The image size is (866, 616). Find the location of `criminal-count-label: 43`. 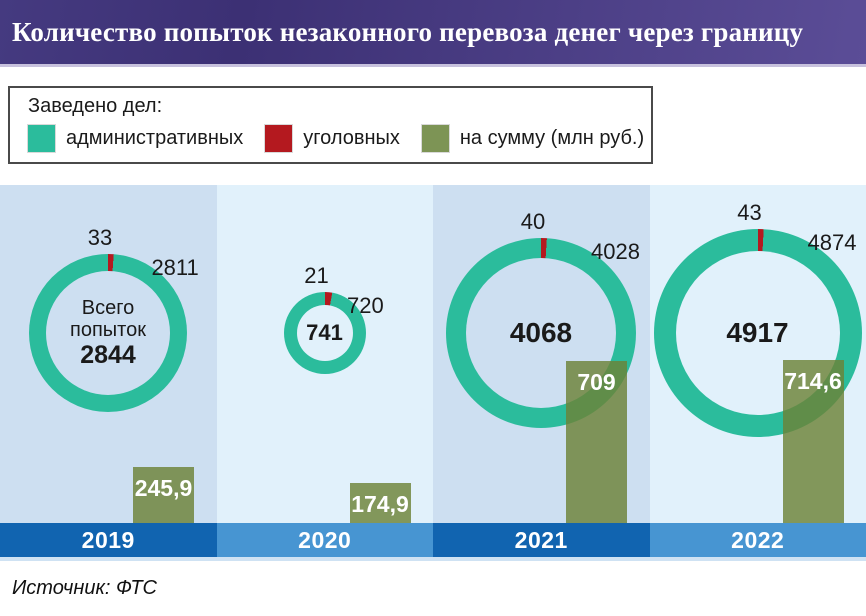

criminal-count-label: 43 is located at coordinates (749, 212).